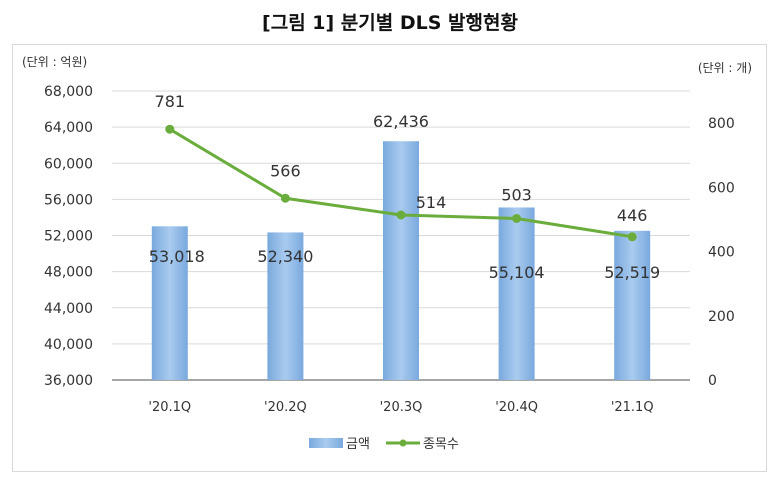 Image resolution: width=780 pixels, height=487 pixels. What do you see at coordinates (403, 443) in the screenshot?
I see `legend-line-marker` at bounding box center [403, 443].